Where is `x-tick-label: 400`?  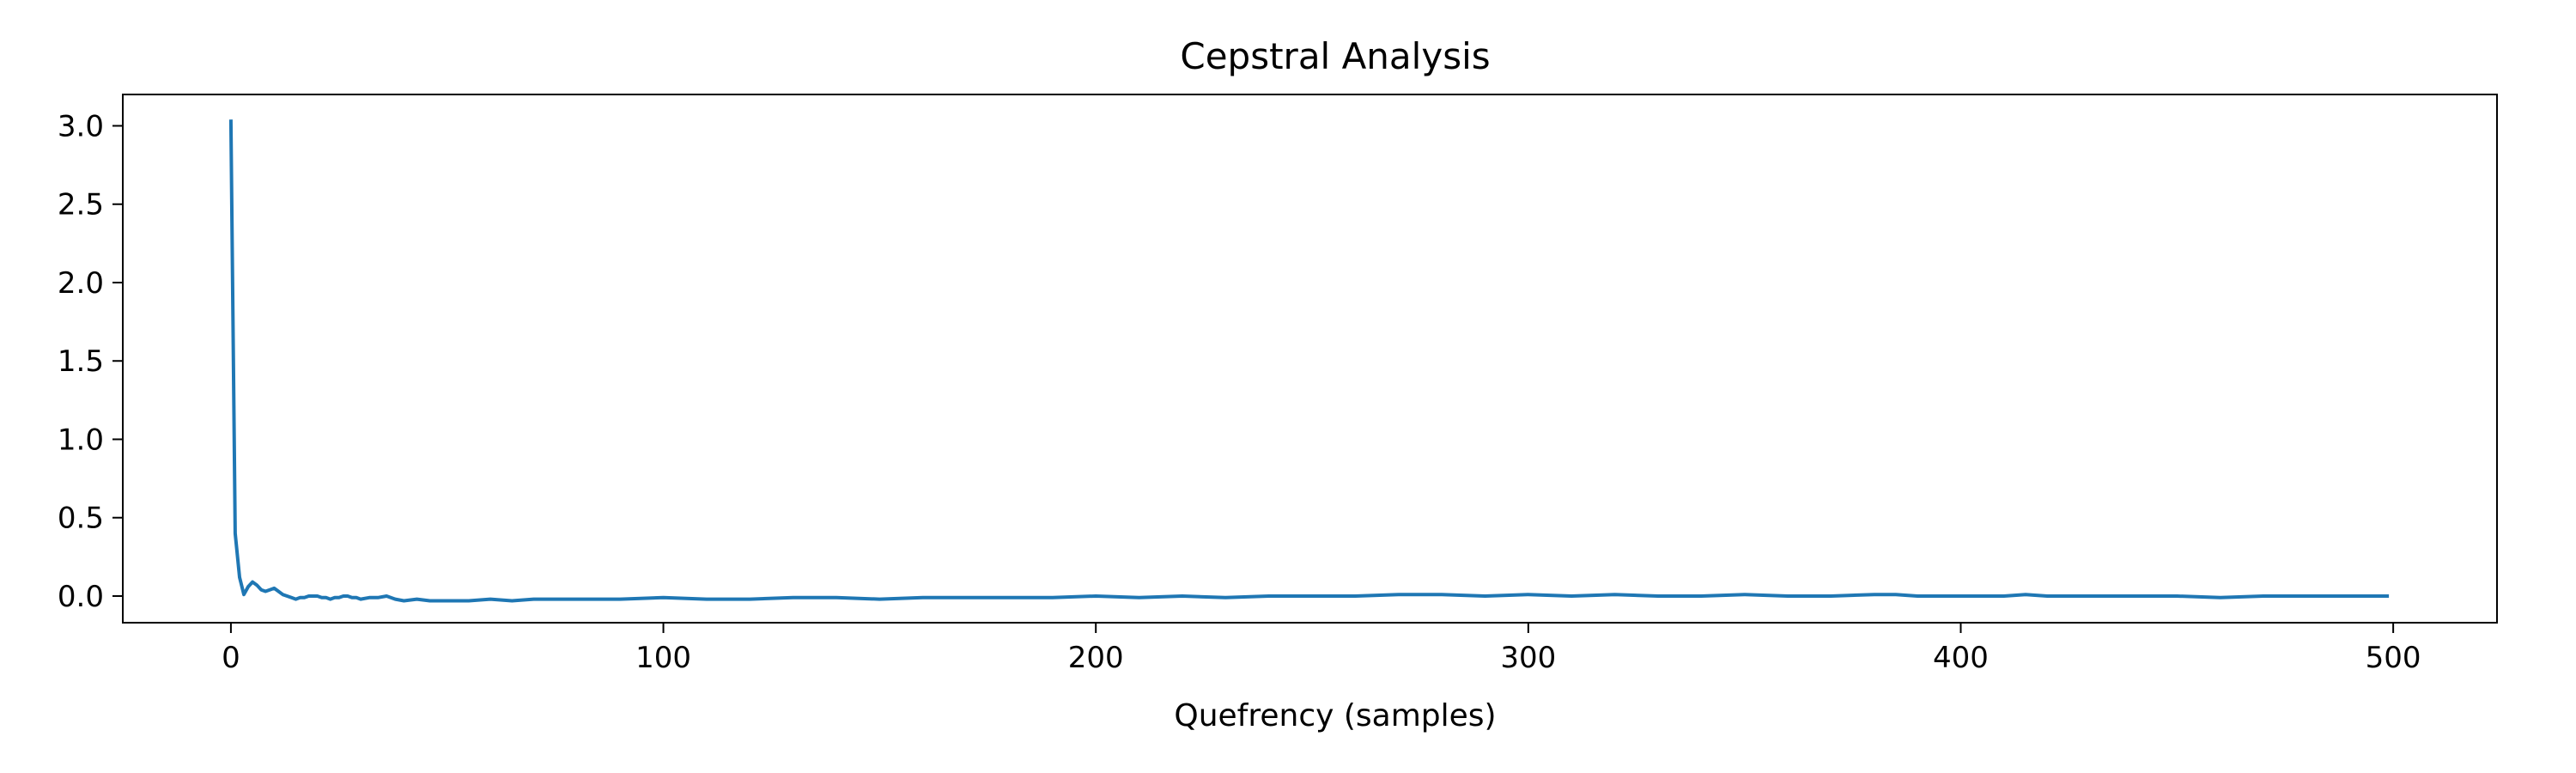
x-tick-label: 400 is located at coordinates (1961, 658).